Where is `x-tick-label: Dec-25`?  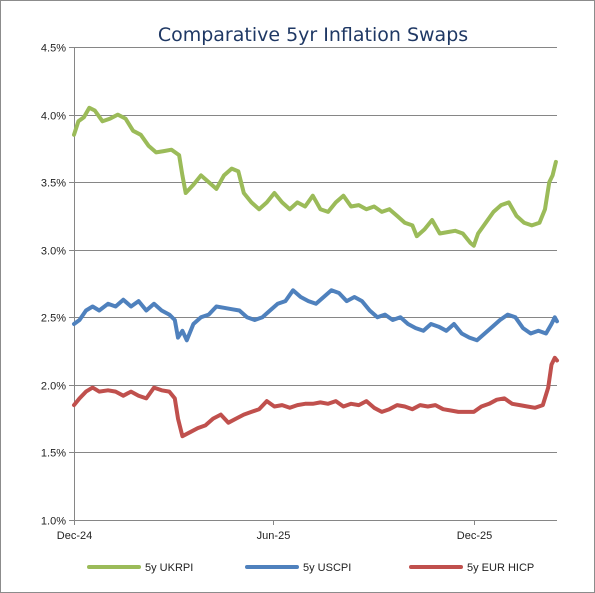
x-tick-label: Dec-25 is located at coordinates (474, 536).